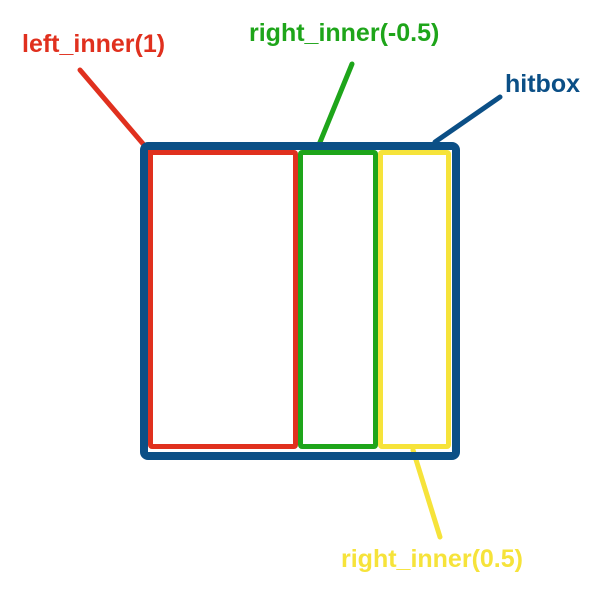 The height and width of the screenshot is (600, 600). I want to click on hitbox-label: hitbox, so click(542, 84).